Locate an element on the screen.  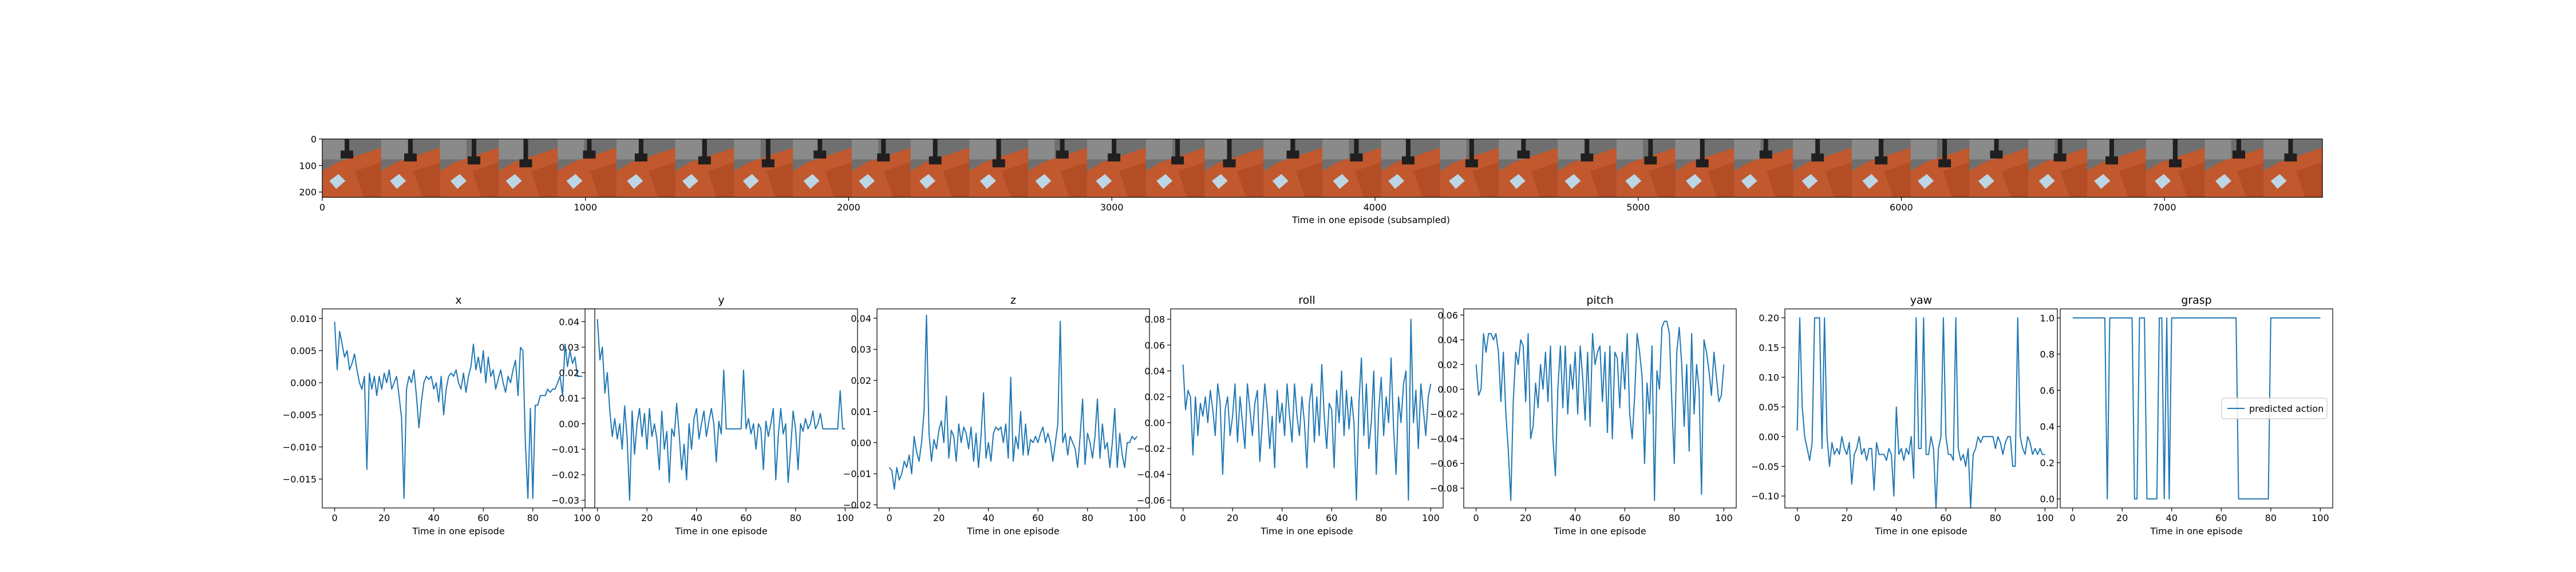
filmstrip-frame-border is located at coordinates (1322, 168).